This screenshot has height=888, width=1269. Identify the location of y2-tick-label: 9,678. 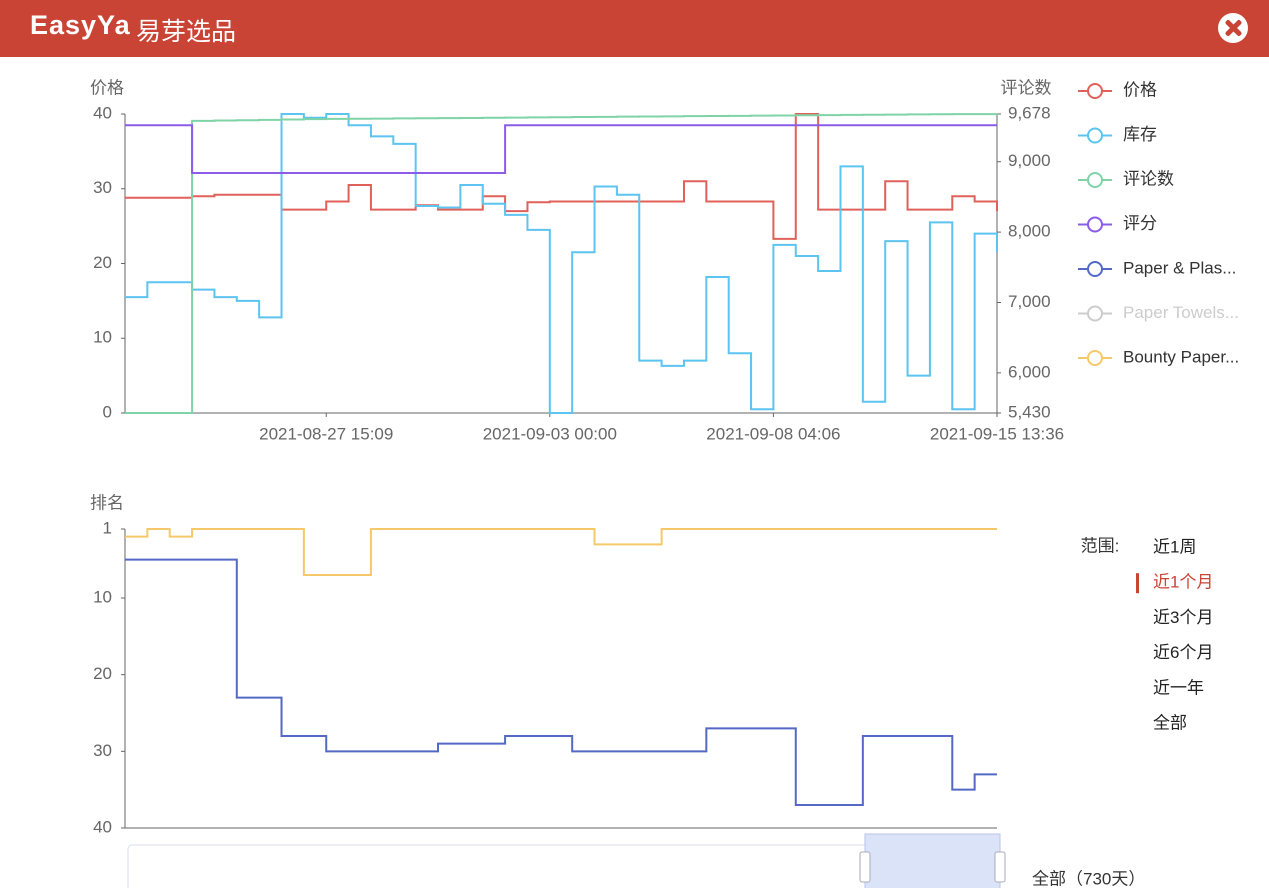
(1029, 112).